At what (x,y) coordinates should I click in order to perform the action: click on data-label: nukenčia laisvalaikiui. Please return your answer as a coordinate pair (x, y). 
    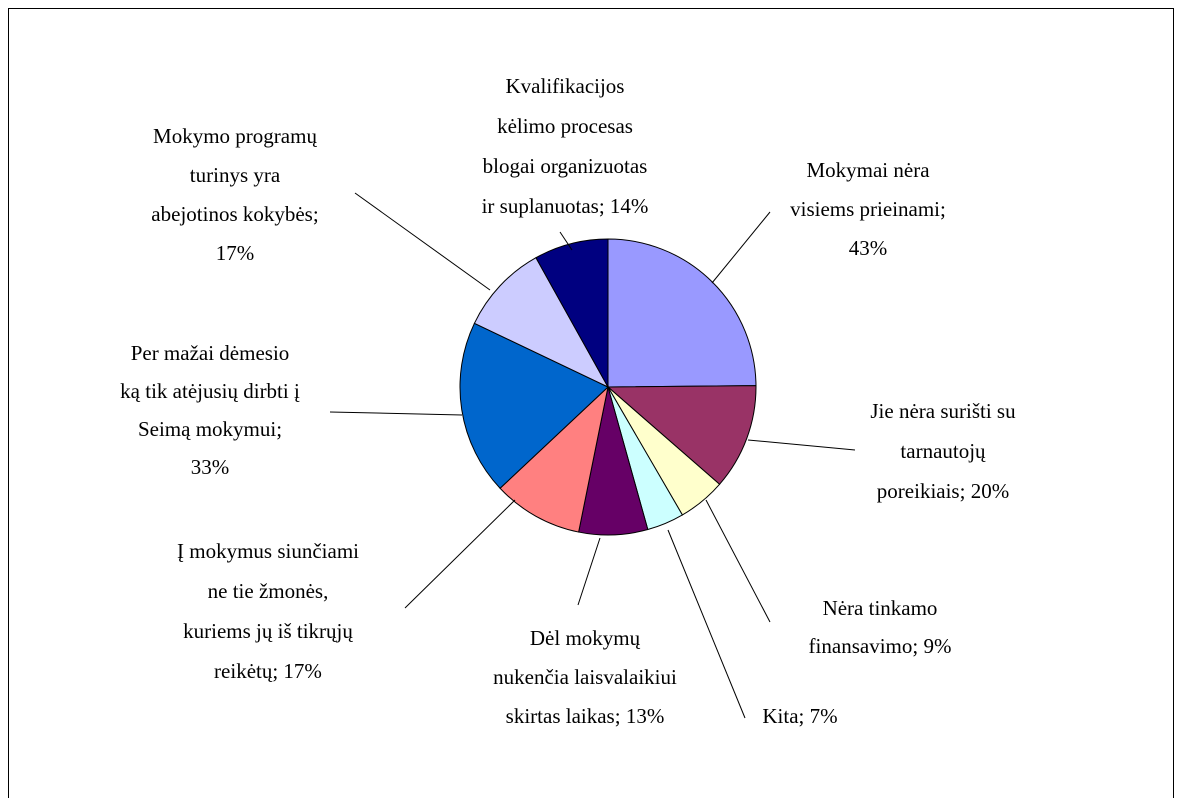
    Looking at the image, I should click on (585, 677).